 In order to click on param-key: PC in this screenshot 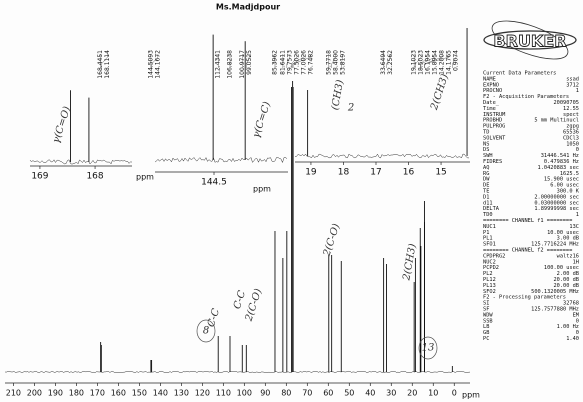, I will do `click(486, 339)`.